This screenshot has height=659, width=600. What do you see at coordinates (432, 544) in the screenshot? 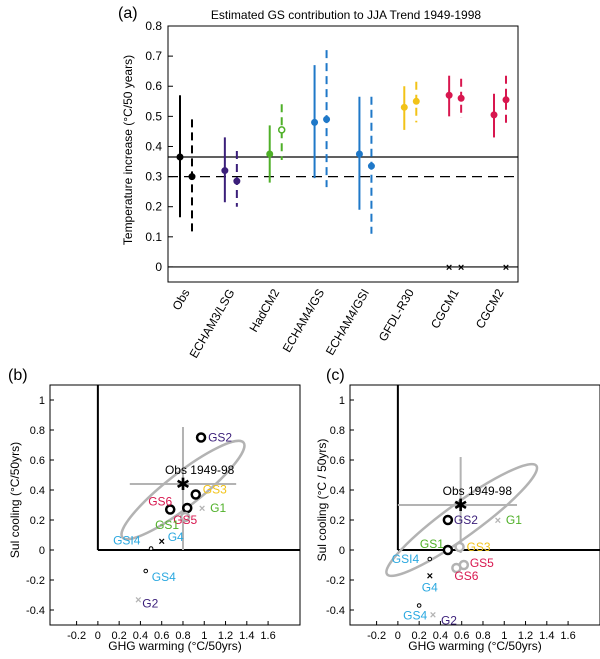
I see `panel-c-point-label-gs1: GS1` at bounding box center [432, 544].